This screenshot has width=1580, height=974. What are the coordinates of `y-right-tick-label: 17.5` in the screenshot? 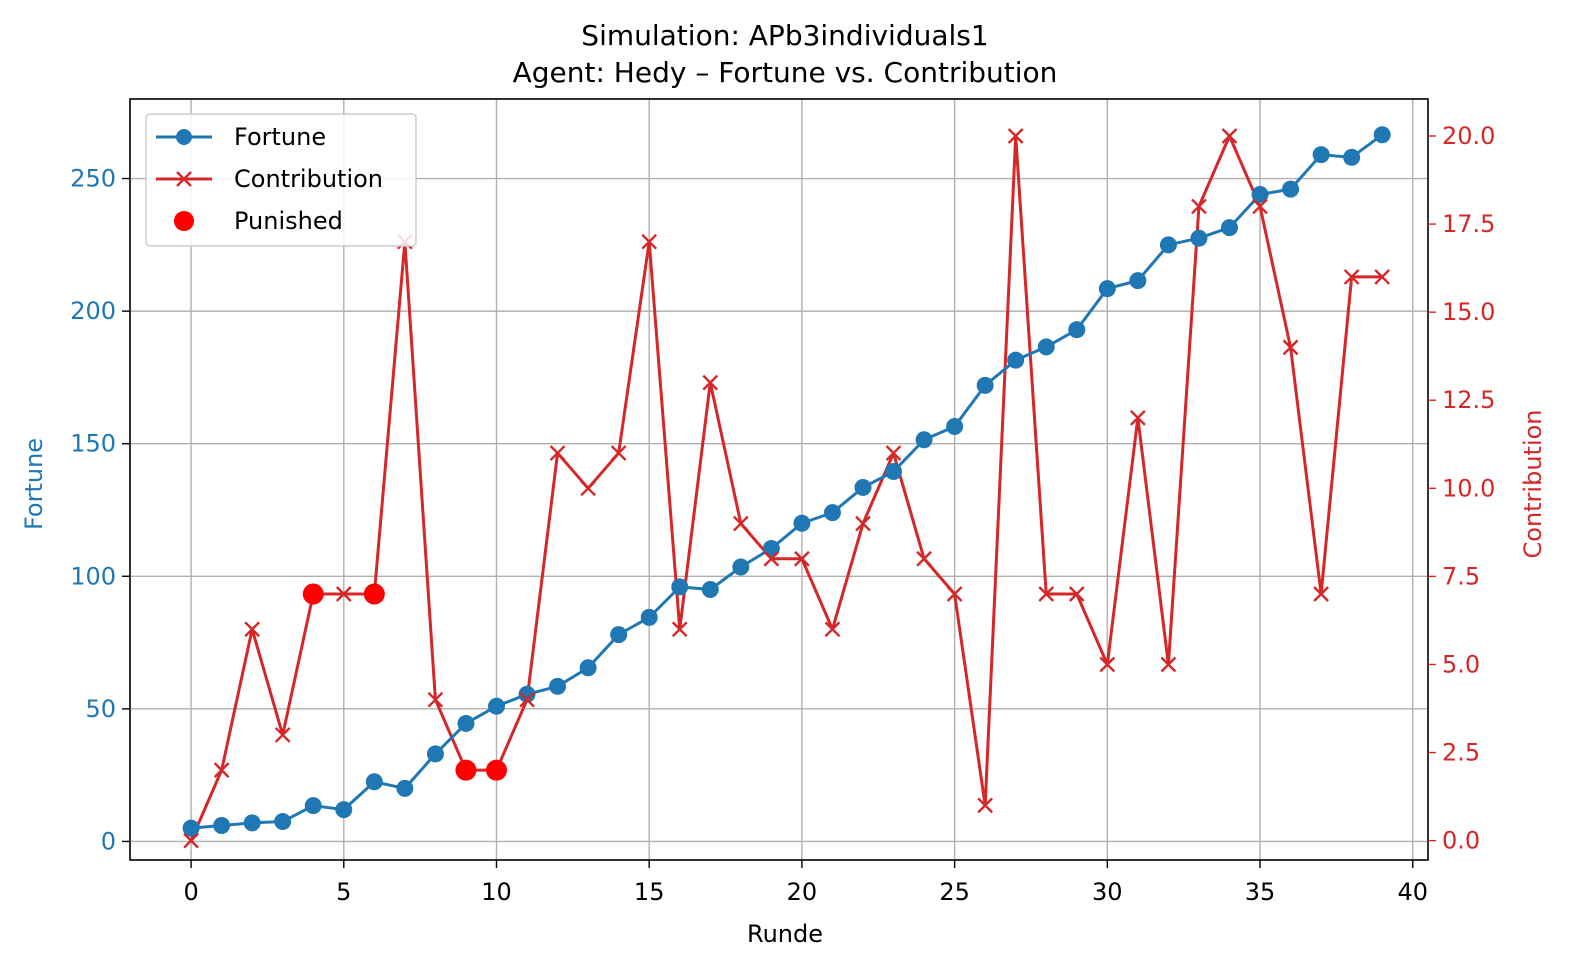 It's located at (1468, 224).